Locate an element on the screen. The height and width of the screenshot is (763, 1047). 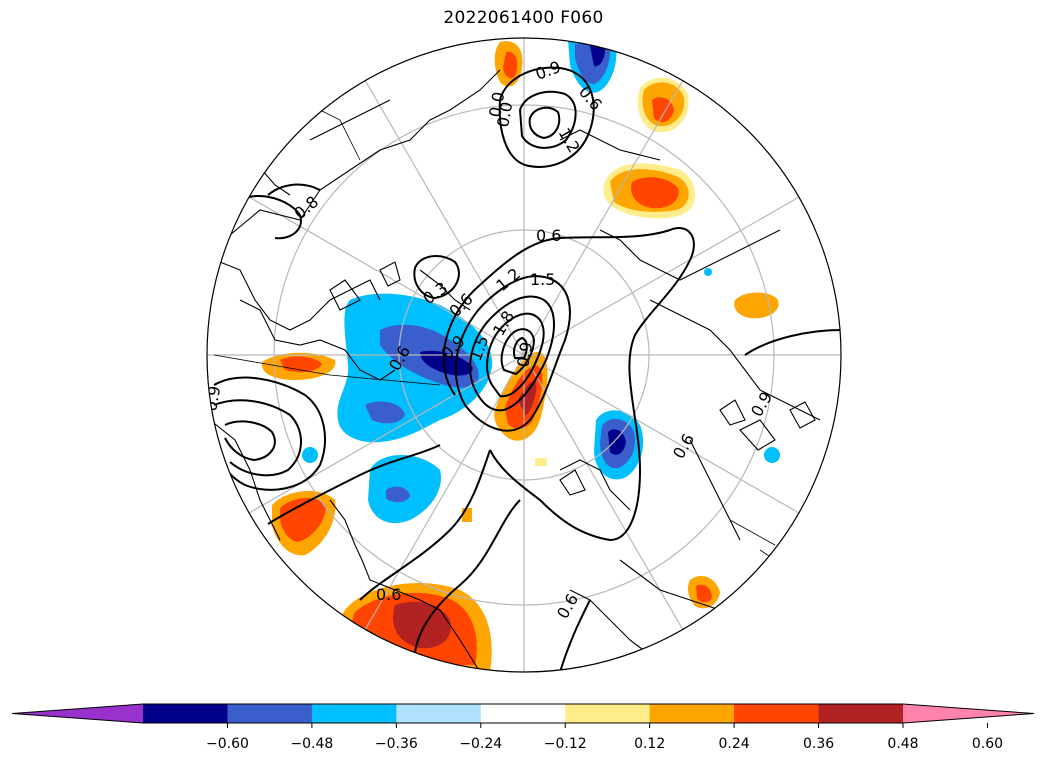
colorbar-outline is located at coordinates (523, 713).